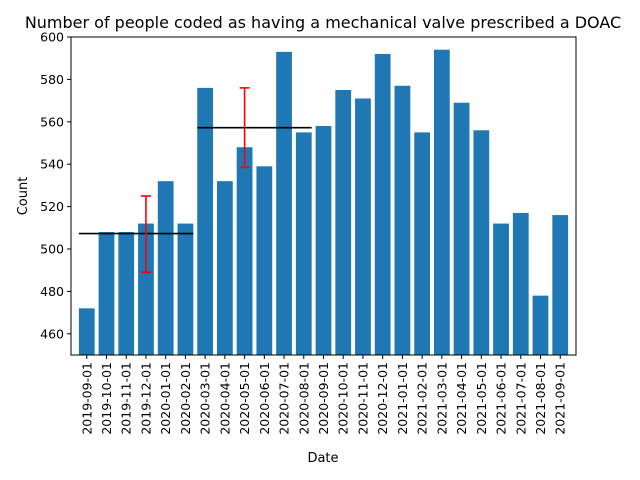 This screenshot has width=640, height=480. I want to click on y-tick-label: 580, so click(52, 79).